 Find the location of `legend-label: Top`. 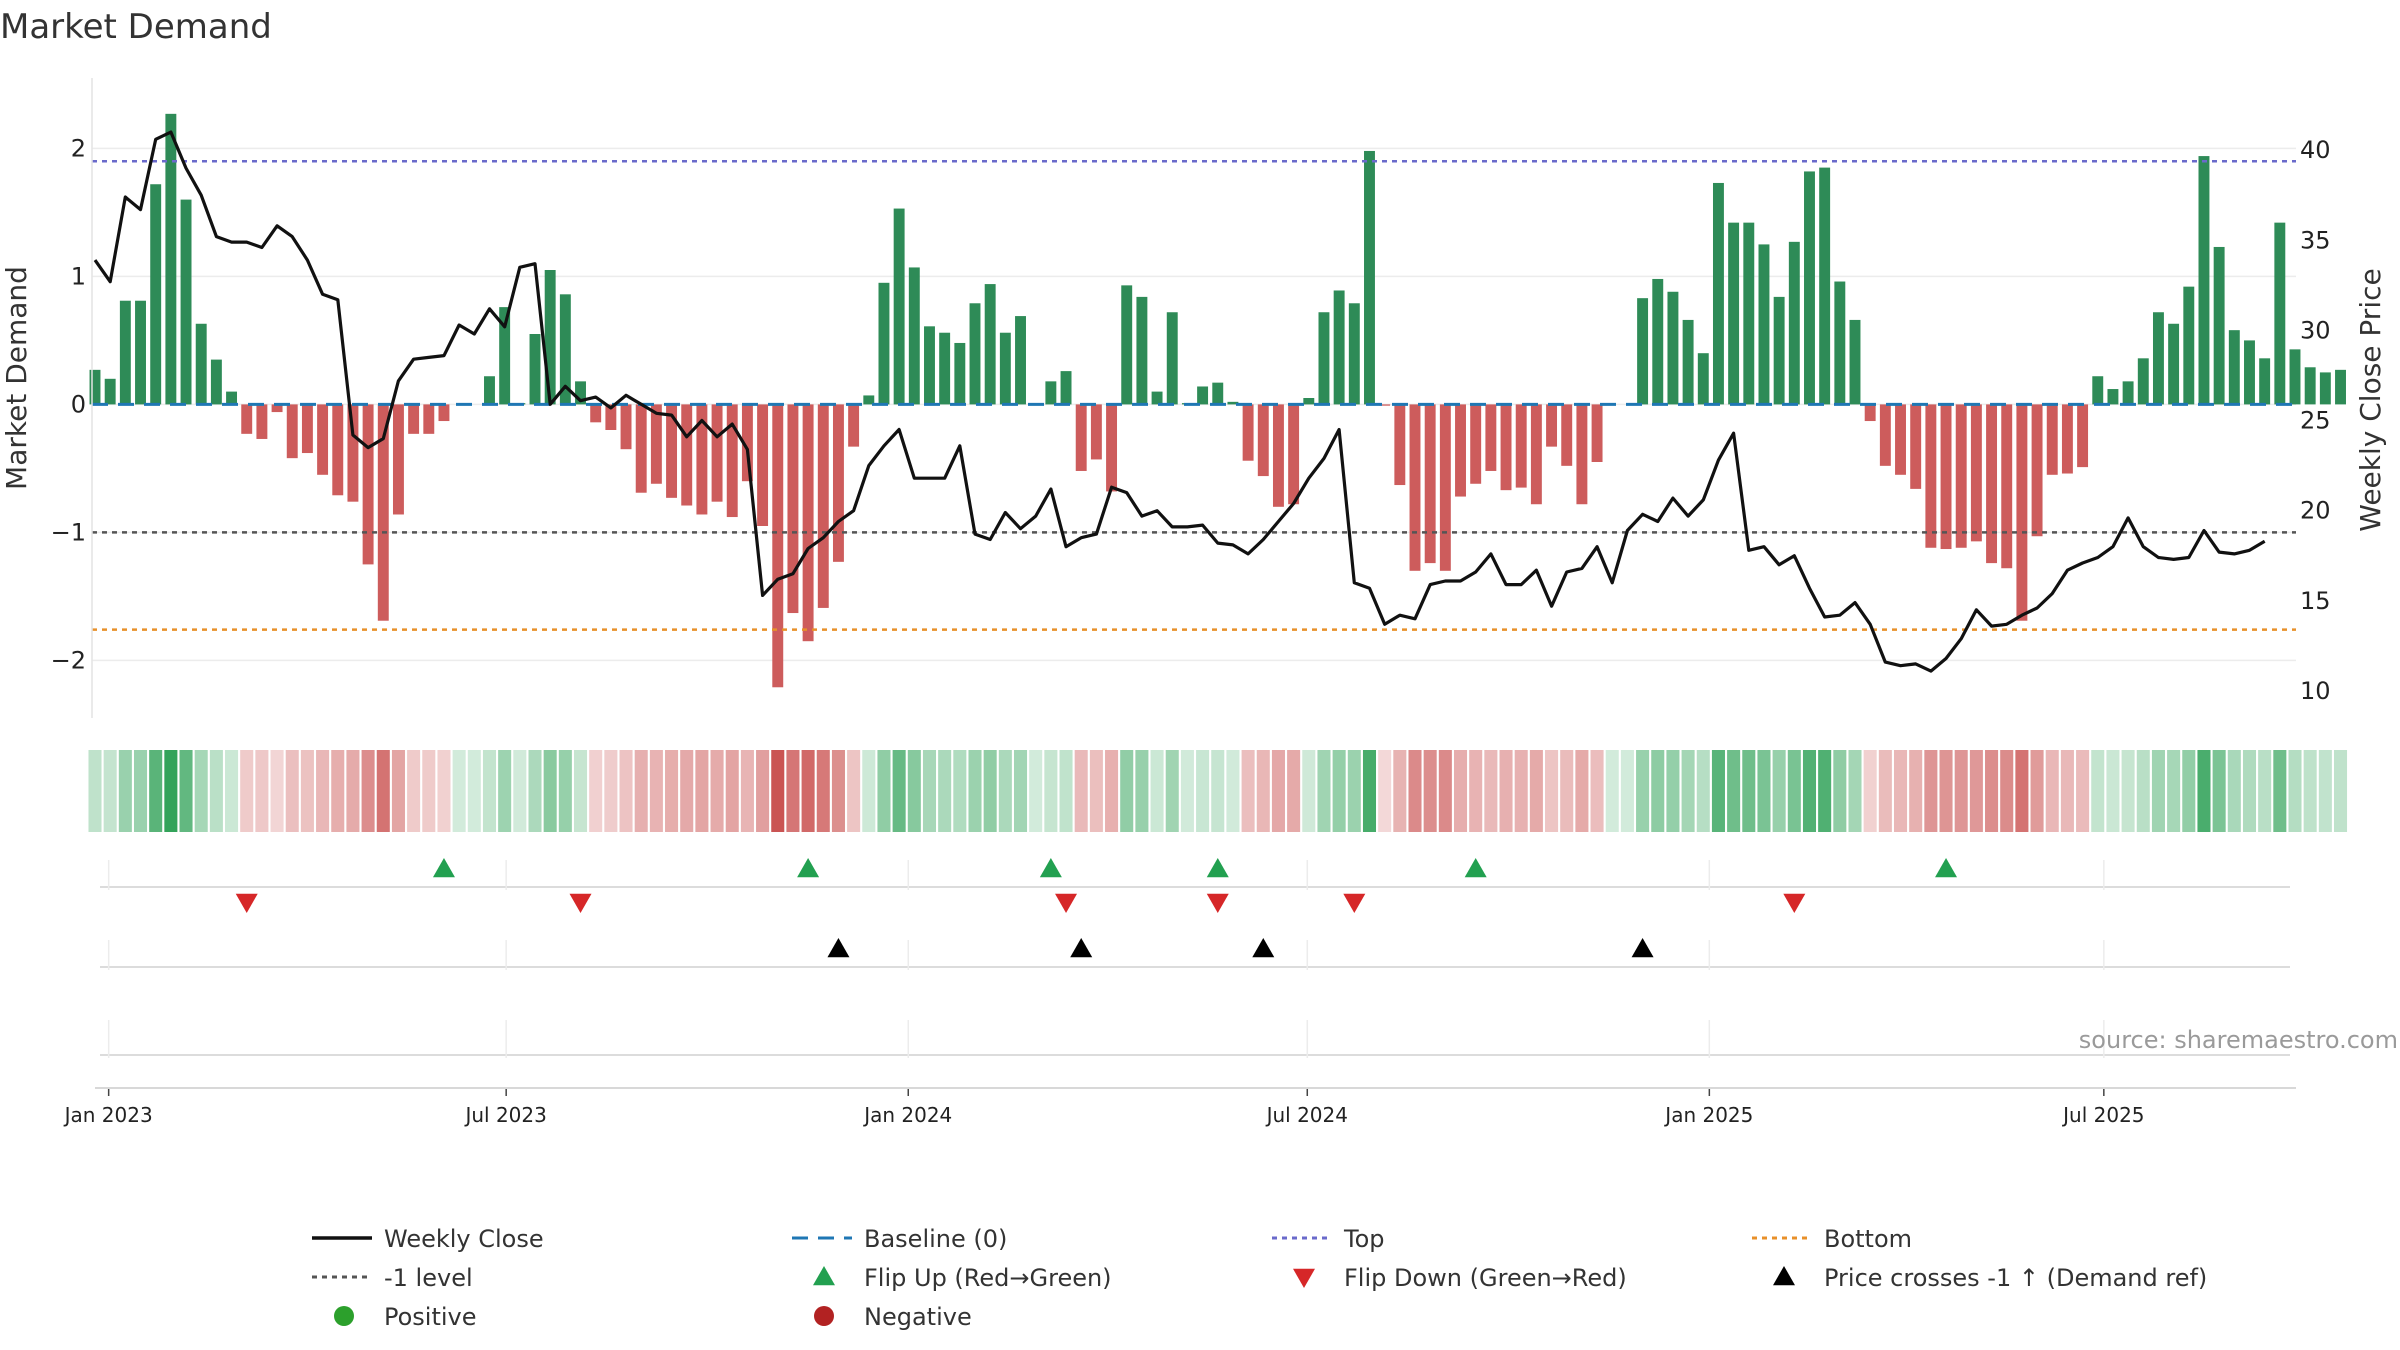

legend-label: Top is located at coordinates (1364, 1239).